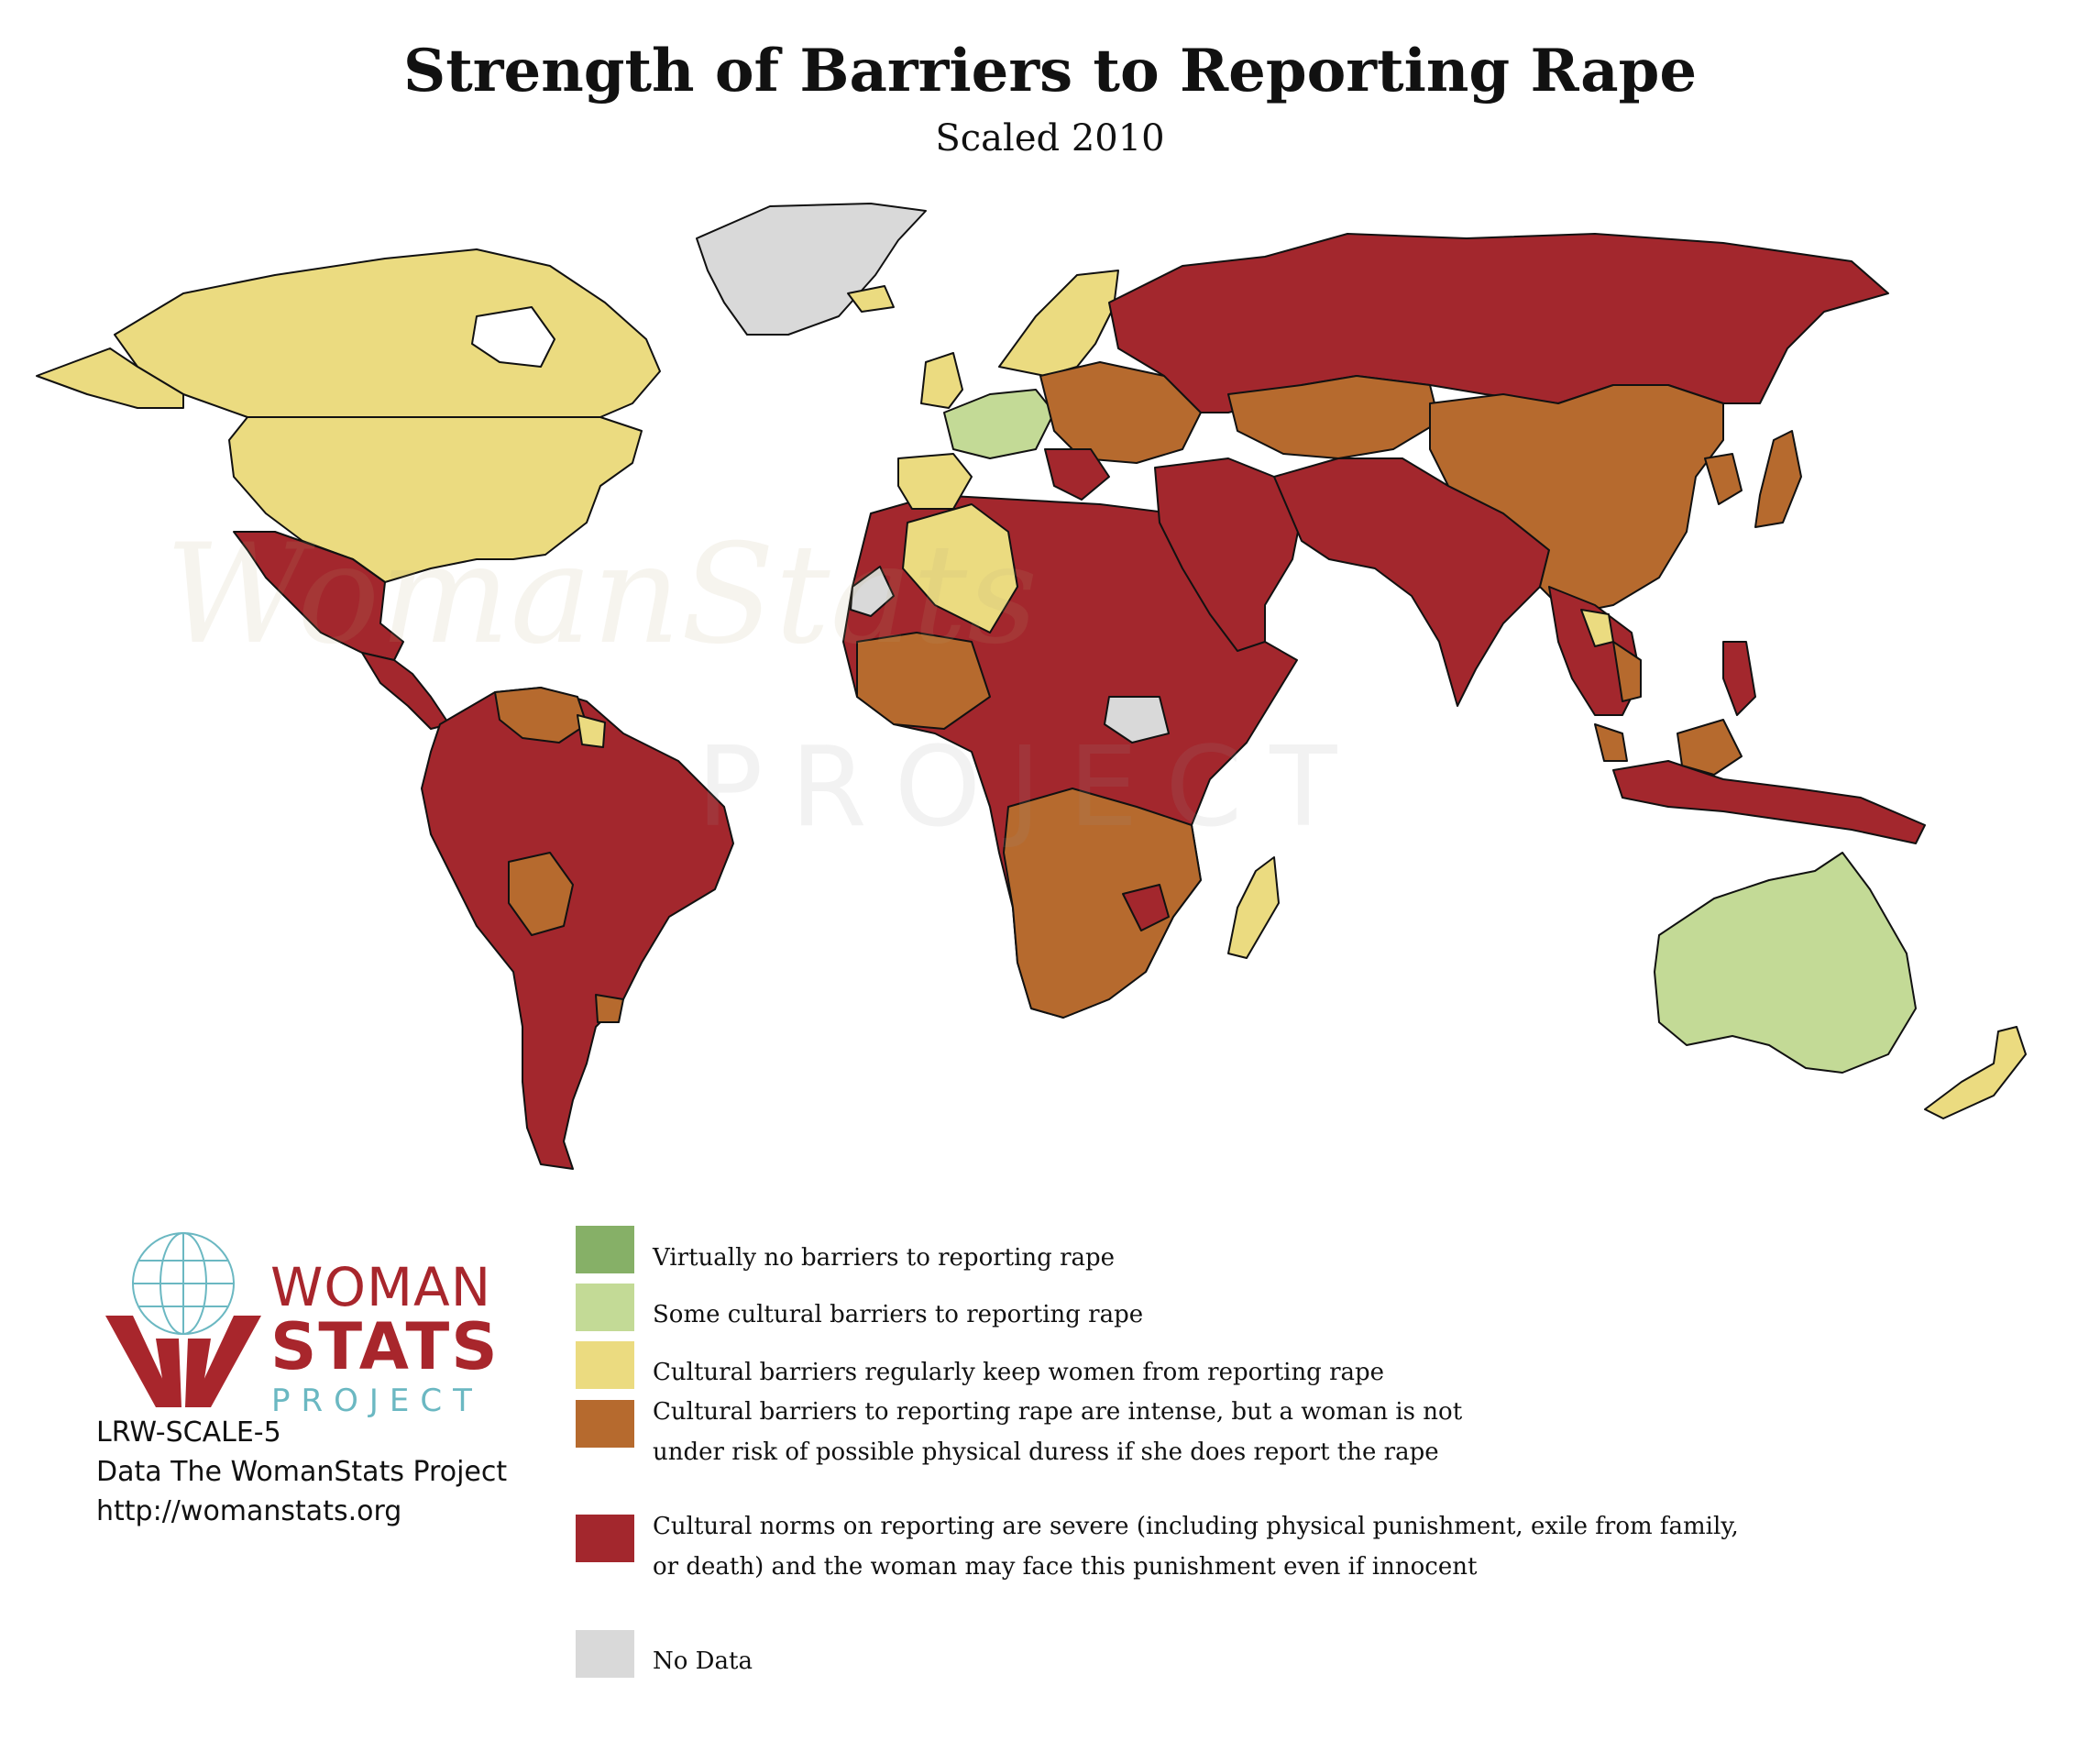 The image size is (2100, 1752). Describe the element at coordinates (871, 299) in the screenshot. I see `region-iceland` at that location.